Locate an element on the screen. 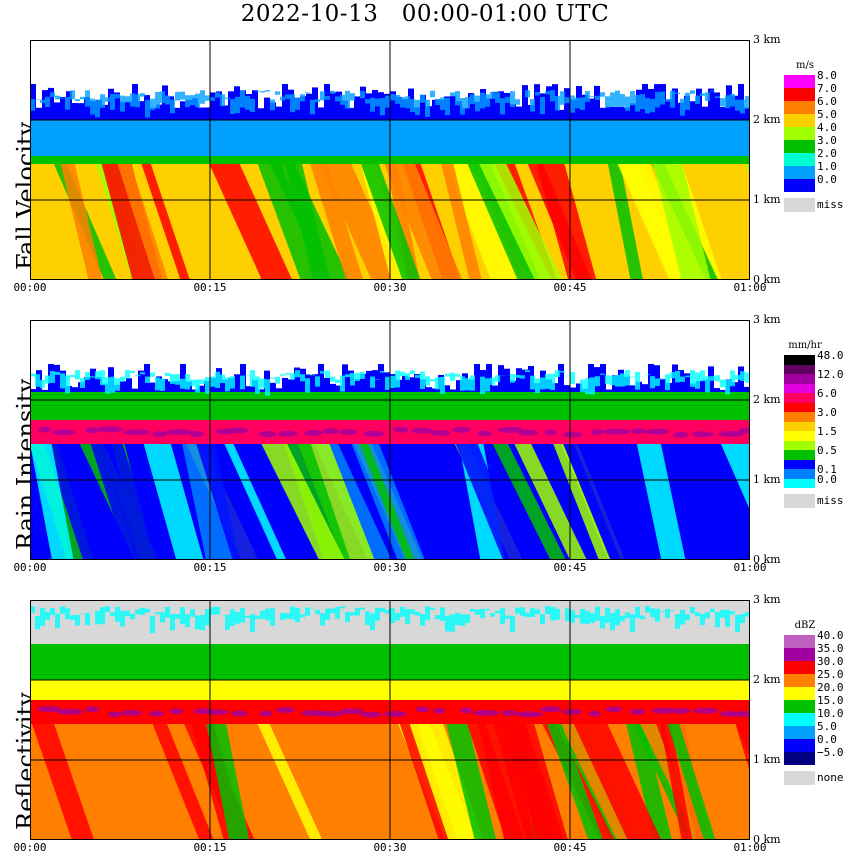  legend-label: 6.0 is located at coordinates (827, 101).